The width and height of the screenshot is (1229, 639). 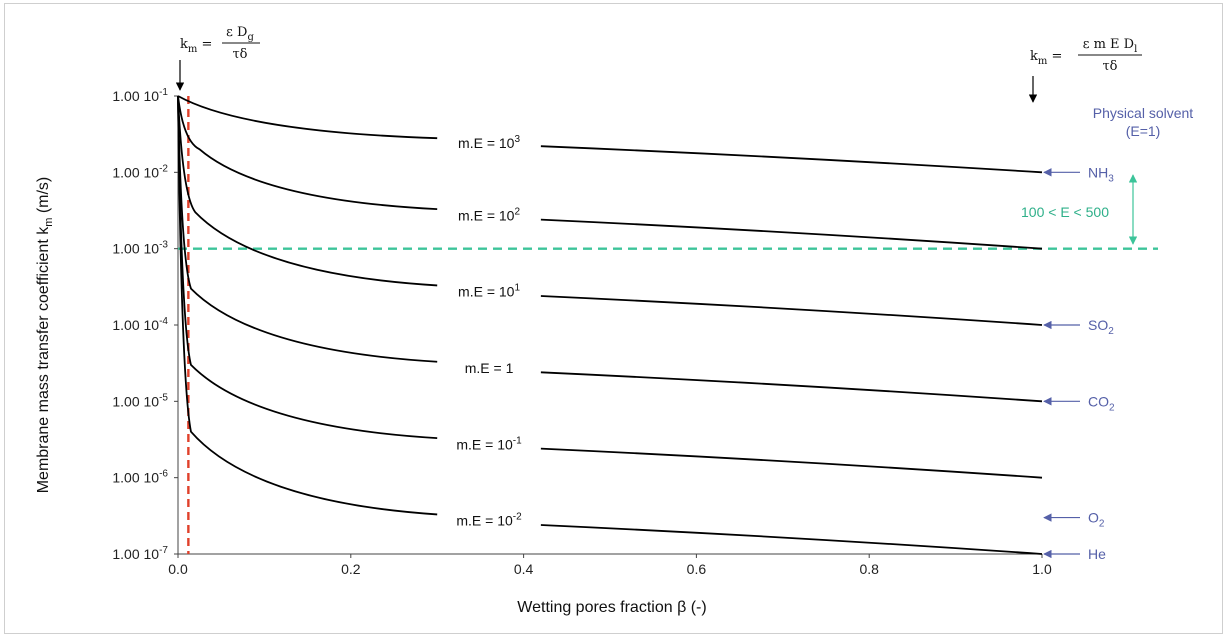 What do you see at coordinates (240, 34) in the screenshot?
I see `formula-left-numerator: ε Dg` at bounding box center [240, 34].